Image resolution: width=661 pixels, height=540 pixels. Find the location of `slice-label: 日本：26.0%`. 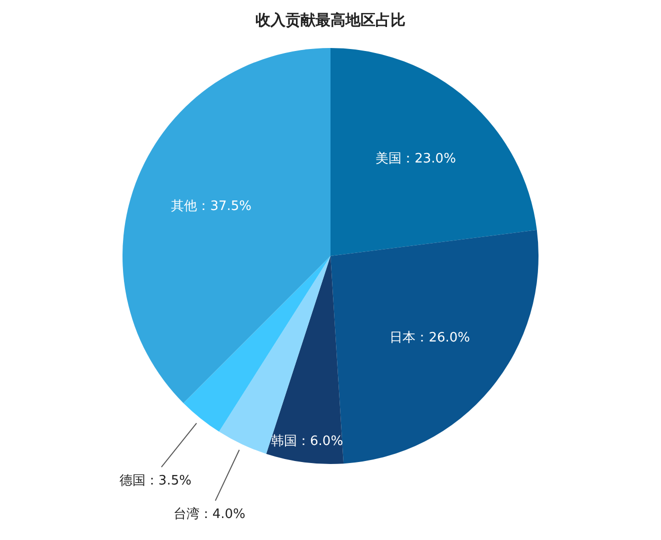

slice-label: 日本：26.0% is located at coordinates (430, 338).